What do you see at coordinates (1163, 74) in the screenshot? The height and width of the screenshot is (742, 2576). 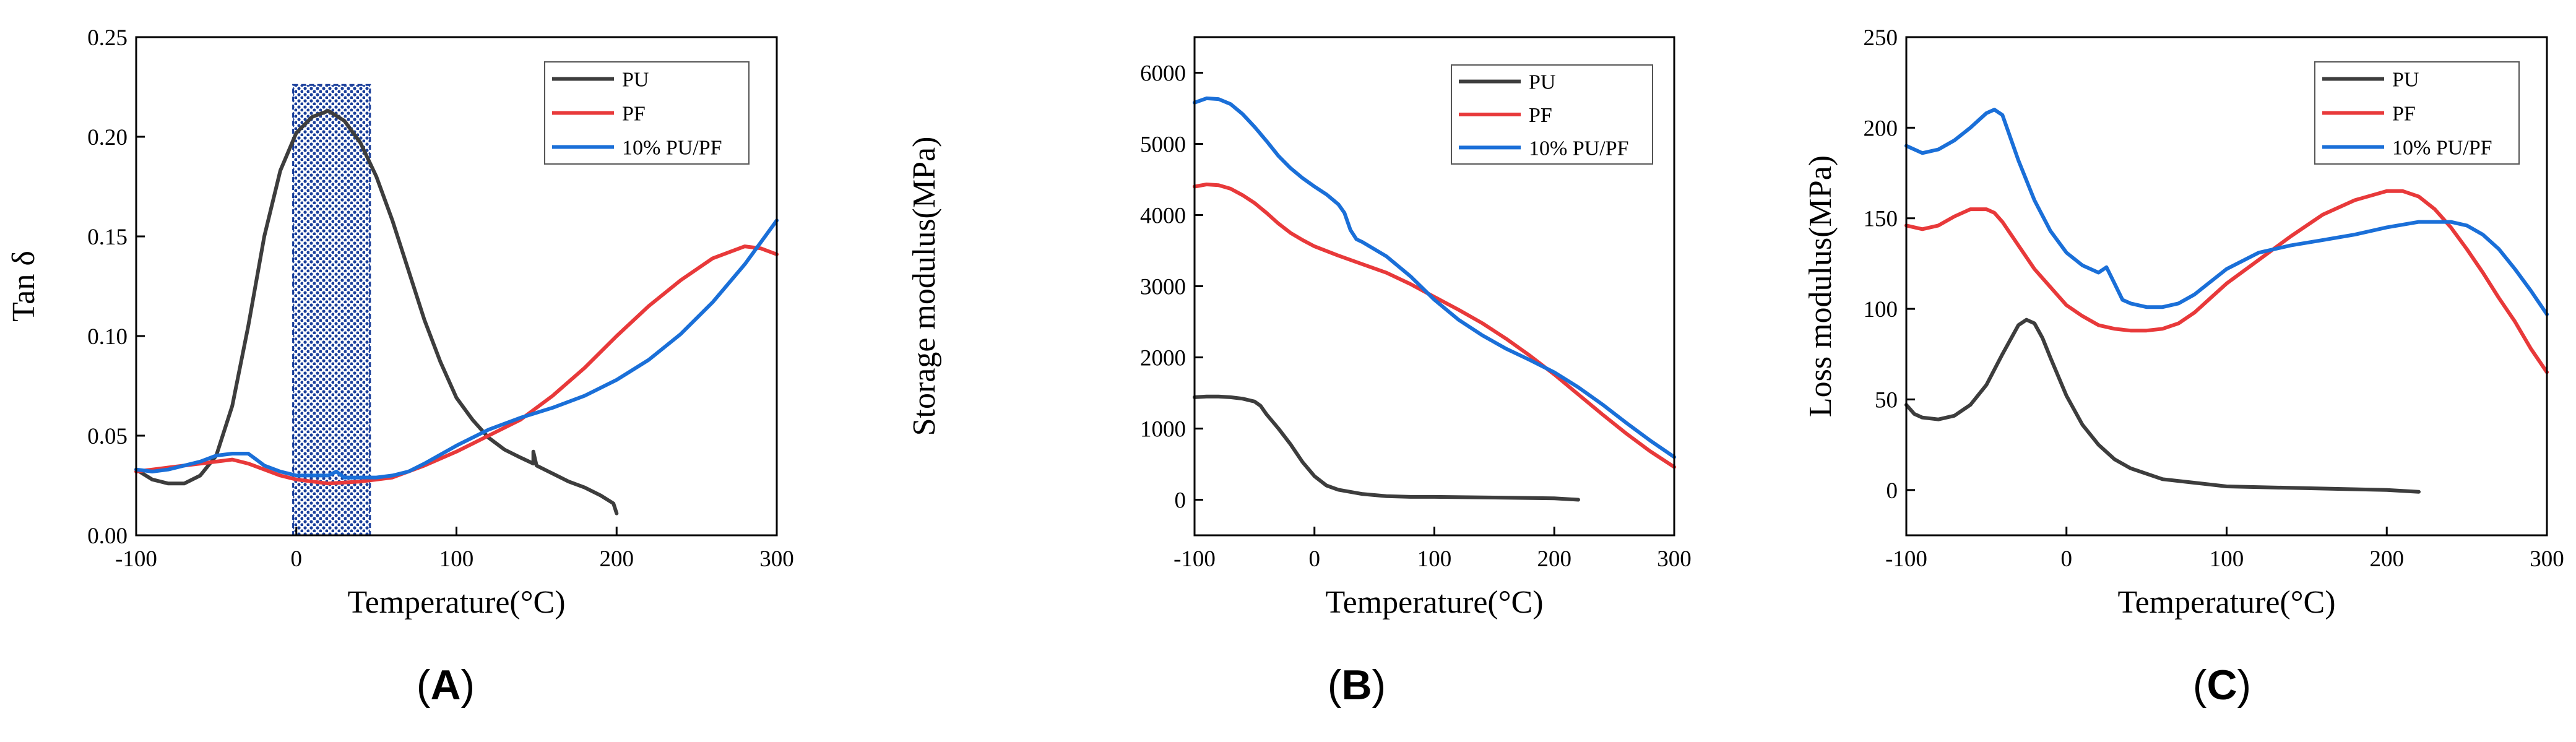 I see `y-tick-label: 6000` at bounding box center [1163, 74].